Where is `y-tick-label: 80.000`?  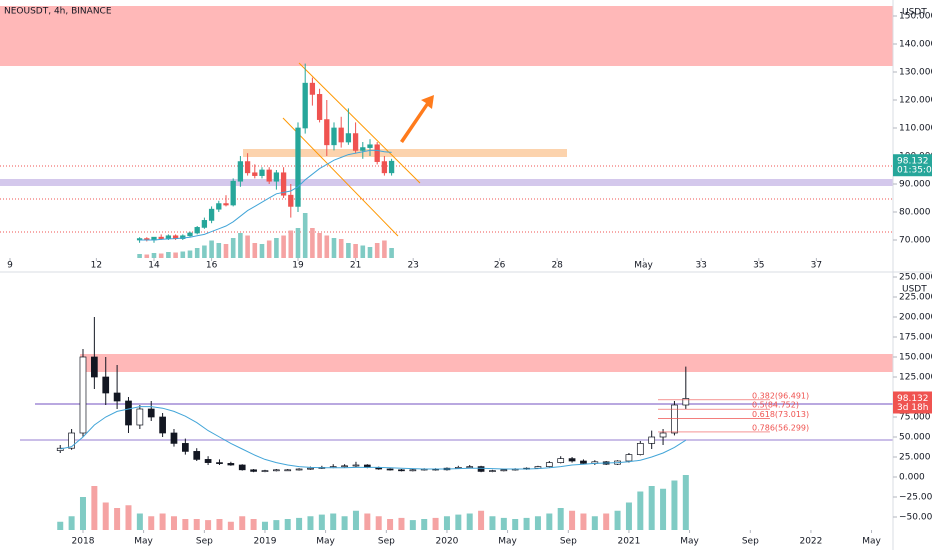
y-tick-label: 80.000 is located at coordinates (915, 212).